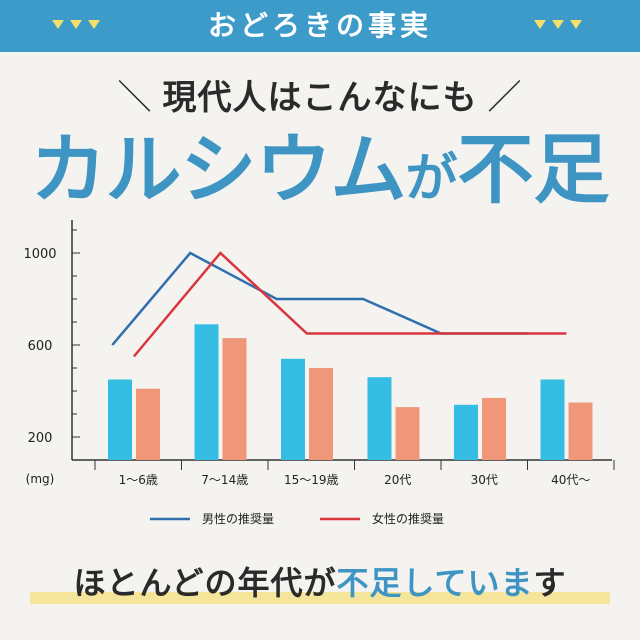 The image size is (640, 640). Describe the element at coordinates (435, 583) in the screenshot. I see `footer-highlight: 不足していま` at that location.